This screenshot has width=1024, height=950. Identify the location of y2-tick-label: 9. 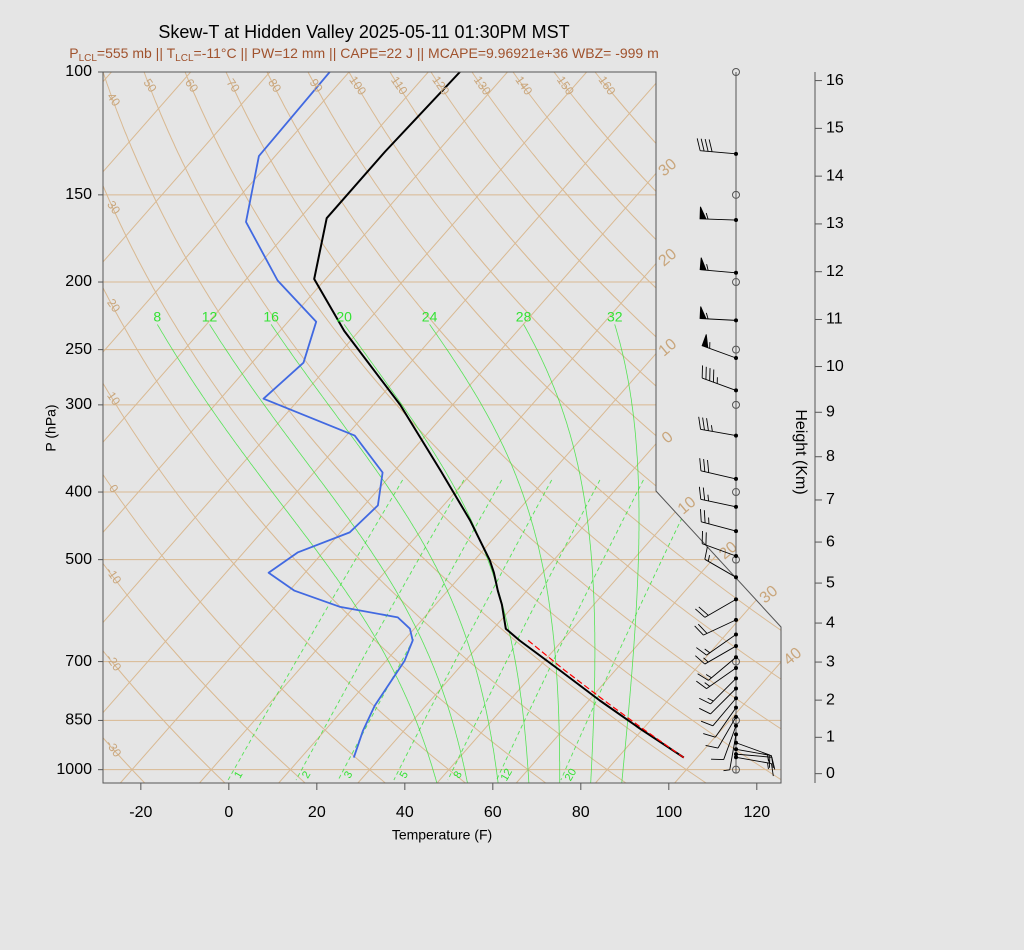
(830, 411).